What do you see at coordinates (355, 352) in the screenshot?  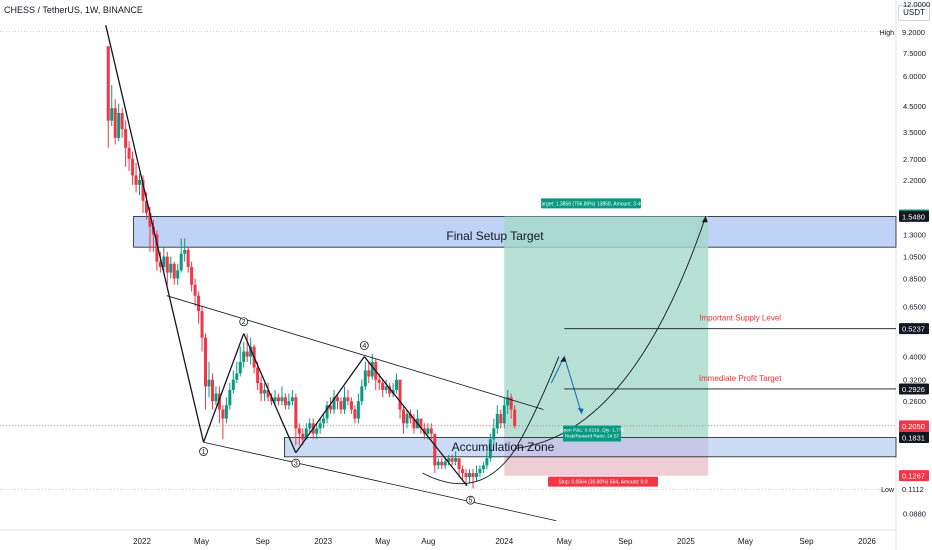 I see `channel-upper-line` at bounding box center [355, 352].